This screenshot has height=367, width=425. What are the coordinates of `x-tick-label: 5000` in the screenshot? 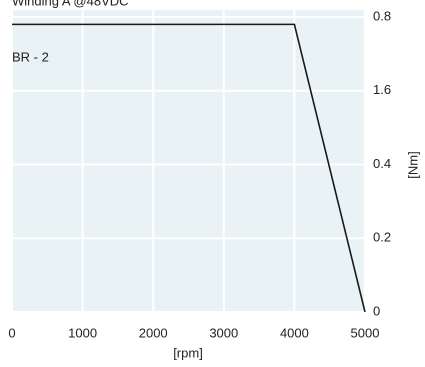 It's located at (365, 332).